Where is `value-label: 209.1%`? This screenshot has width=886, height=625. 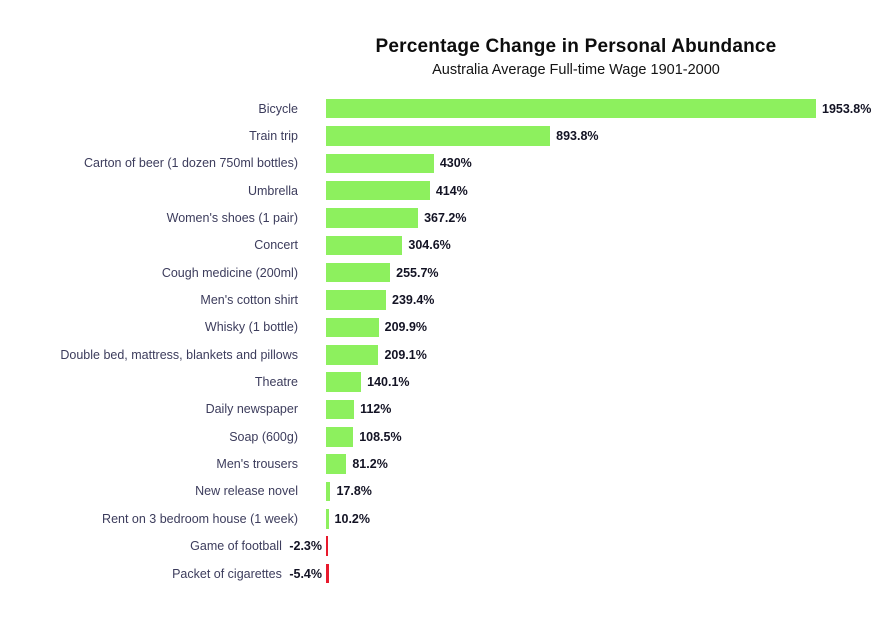 value-label: 209.1% is located at coordinates (405, 354).